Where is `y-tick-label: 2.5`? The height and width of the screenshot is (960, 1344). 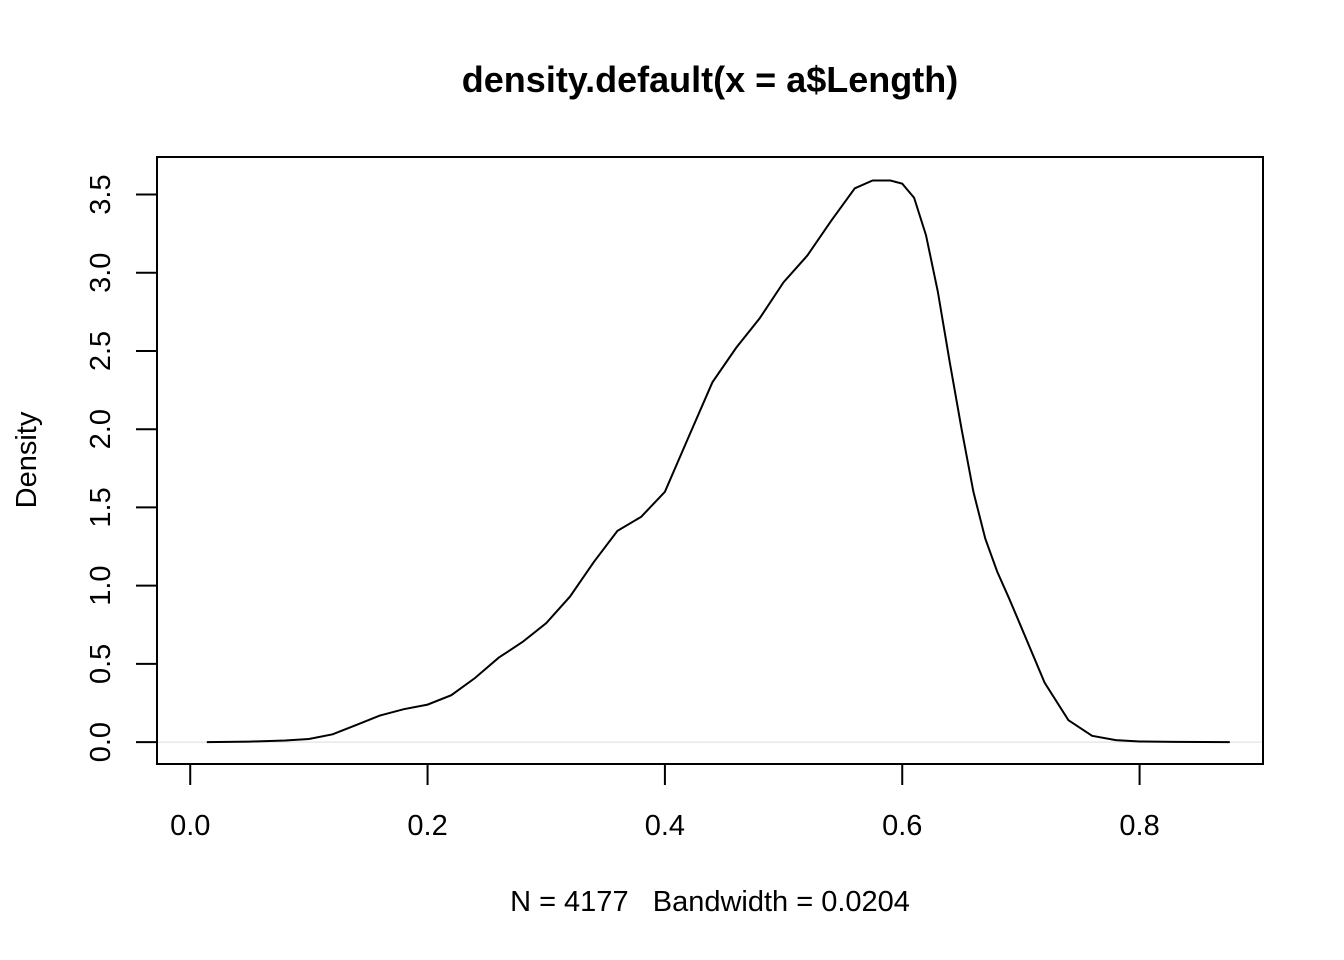 y-tick-label: 2.5 is located at coordinates (101, 351).